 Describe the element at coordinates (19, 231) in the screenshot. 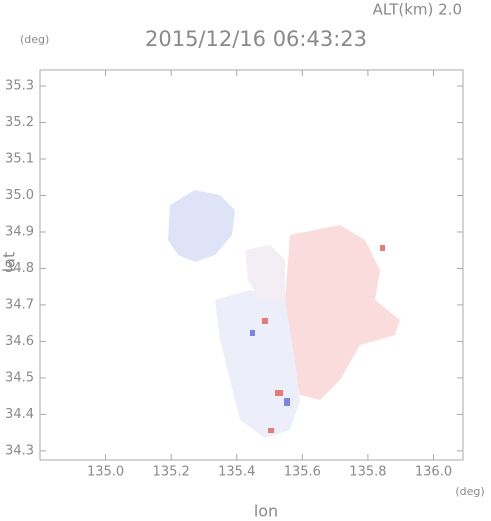

I see `y-tick-label: 34.9` at that location.